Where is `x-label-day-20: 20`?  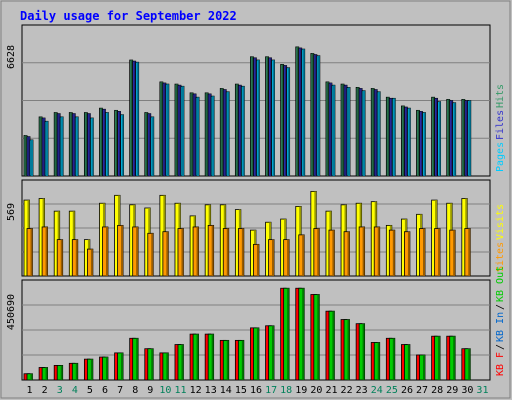 x-label-day-20: 20 is located at coordinates (316, 390).